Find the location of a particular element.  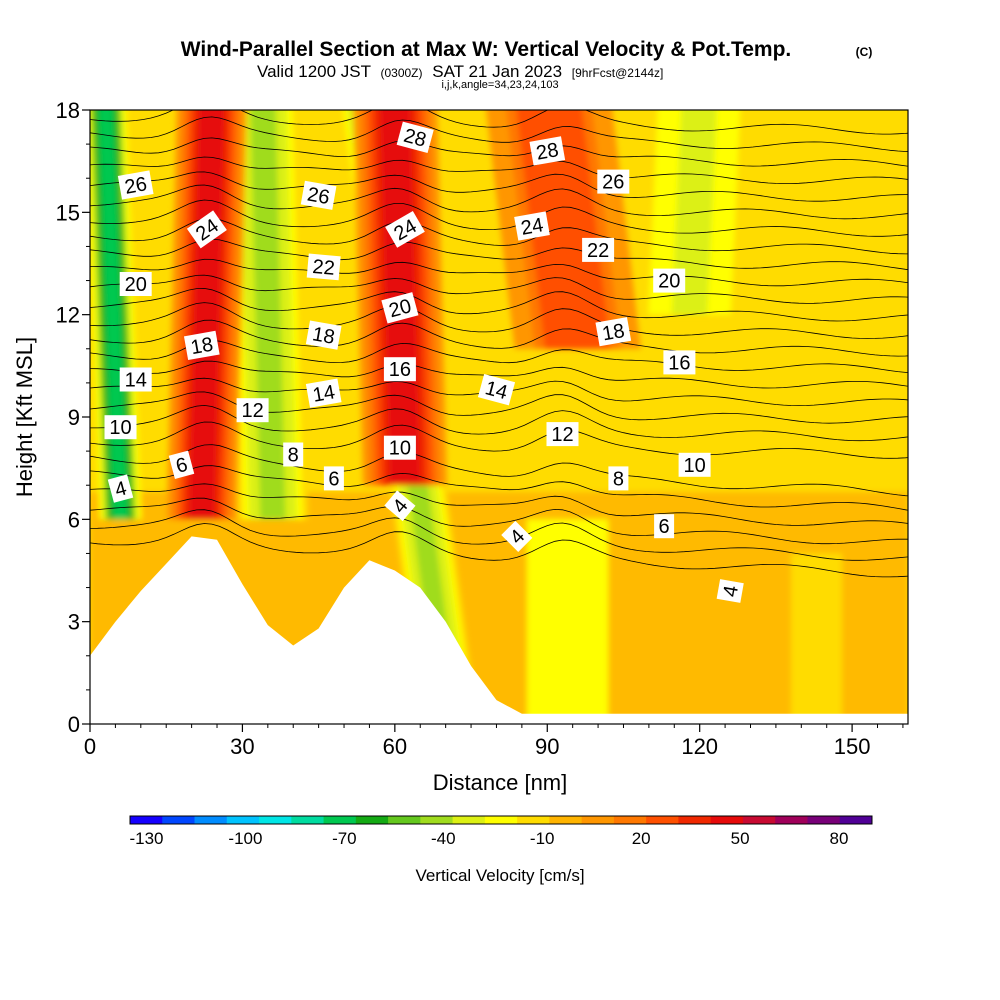

x-tick-label: 120 is located at coordinates (699, 746).